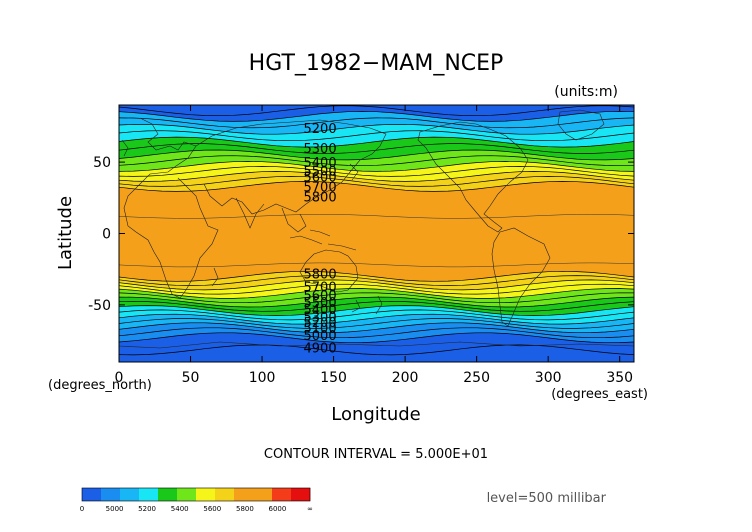 The height and width of the screenshot is (532, 752). Describe the element at coordinates (548, 378) in the screenshot. I see `x-tick-label: 300` at that location.